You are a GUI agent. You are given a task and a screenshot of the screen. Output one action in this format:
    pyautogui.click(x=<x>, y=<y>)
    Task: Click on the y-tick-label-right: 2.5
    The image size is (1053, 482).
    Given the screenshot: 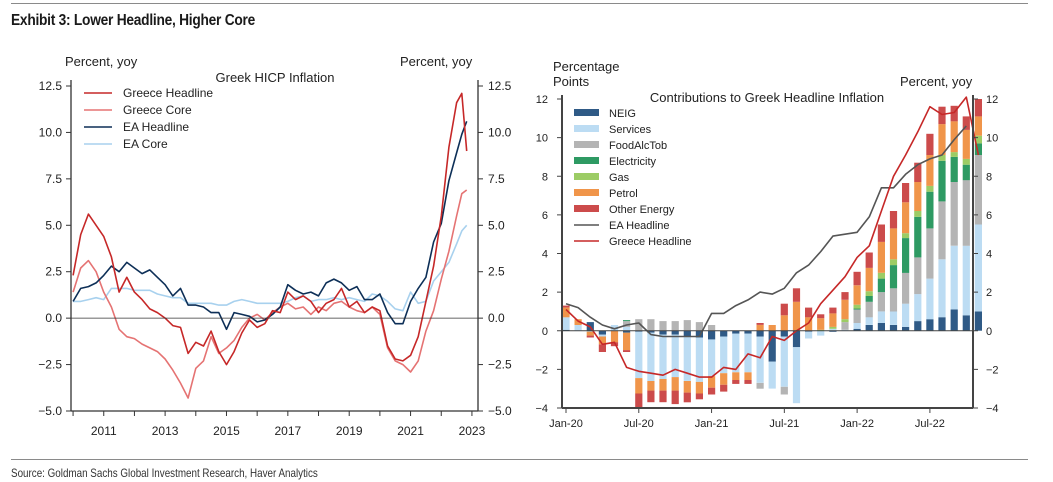 What is the action you would take?
    pyautogui.click(x=496, y=272)
    